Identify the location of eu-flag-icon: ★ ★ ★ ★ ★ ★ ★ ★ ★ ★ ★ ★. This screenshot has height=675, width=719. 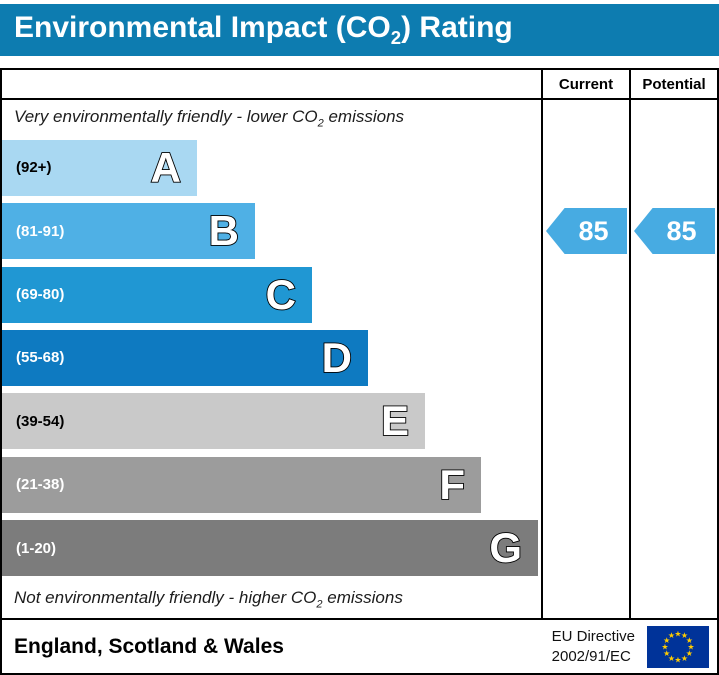
(678, 646).